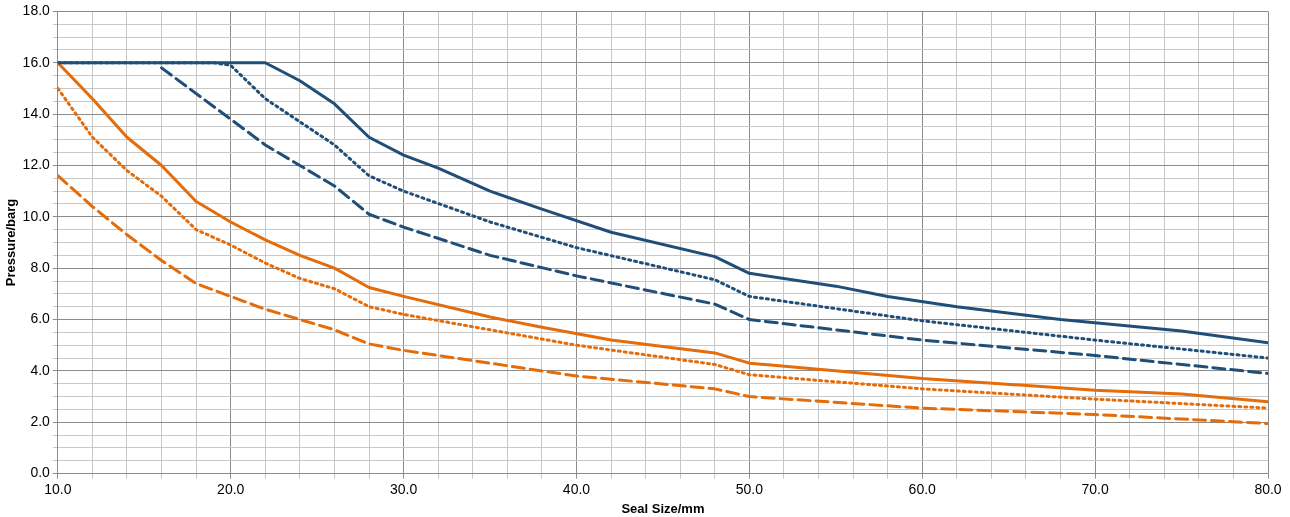  What do you see at coordinates (40, 318) in the screenshot?
I see `y-tick-label: 6.0` at bounding box center [40, 318].